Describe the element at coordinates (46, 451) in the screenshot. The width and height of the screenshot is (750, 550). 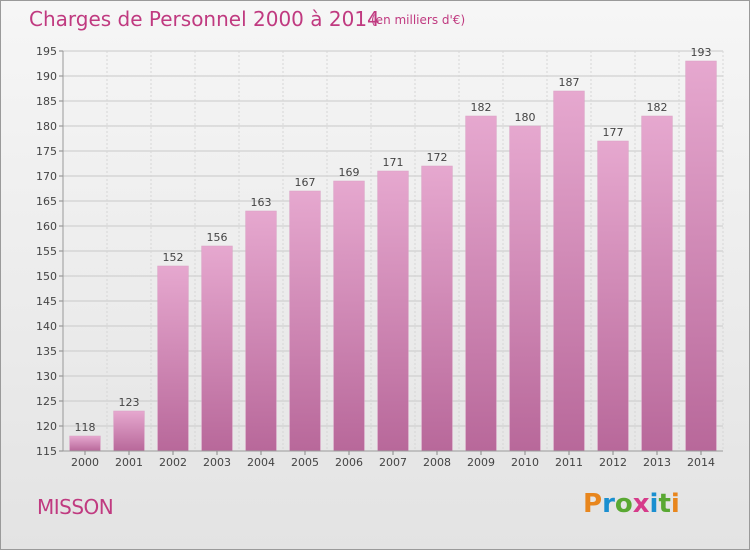
I see `y-tick-label: 115` at that location.